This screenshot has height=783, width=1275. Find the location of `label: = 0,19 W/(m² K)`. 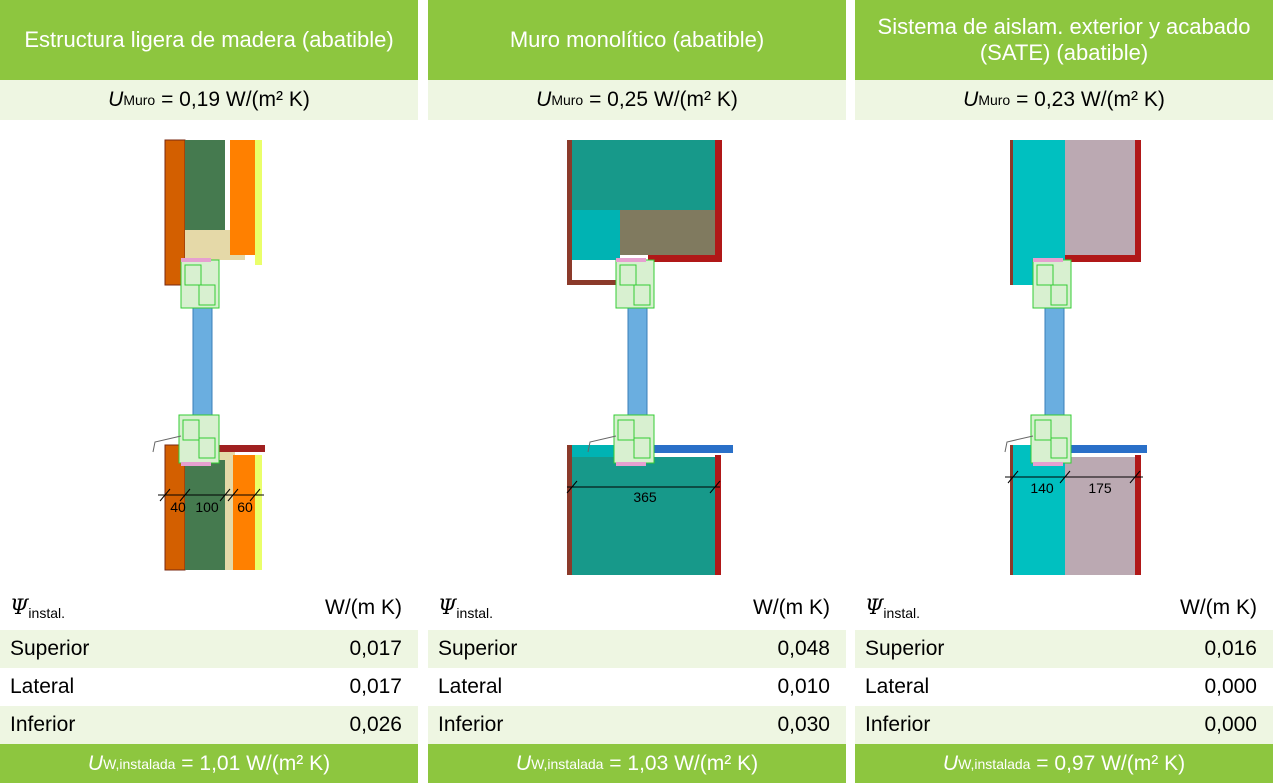

label: = 0,19 W/(m² K) is located at coordinates (235, 99).